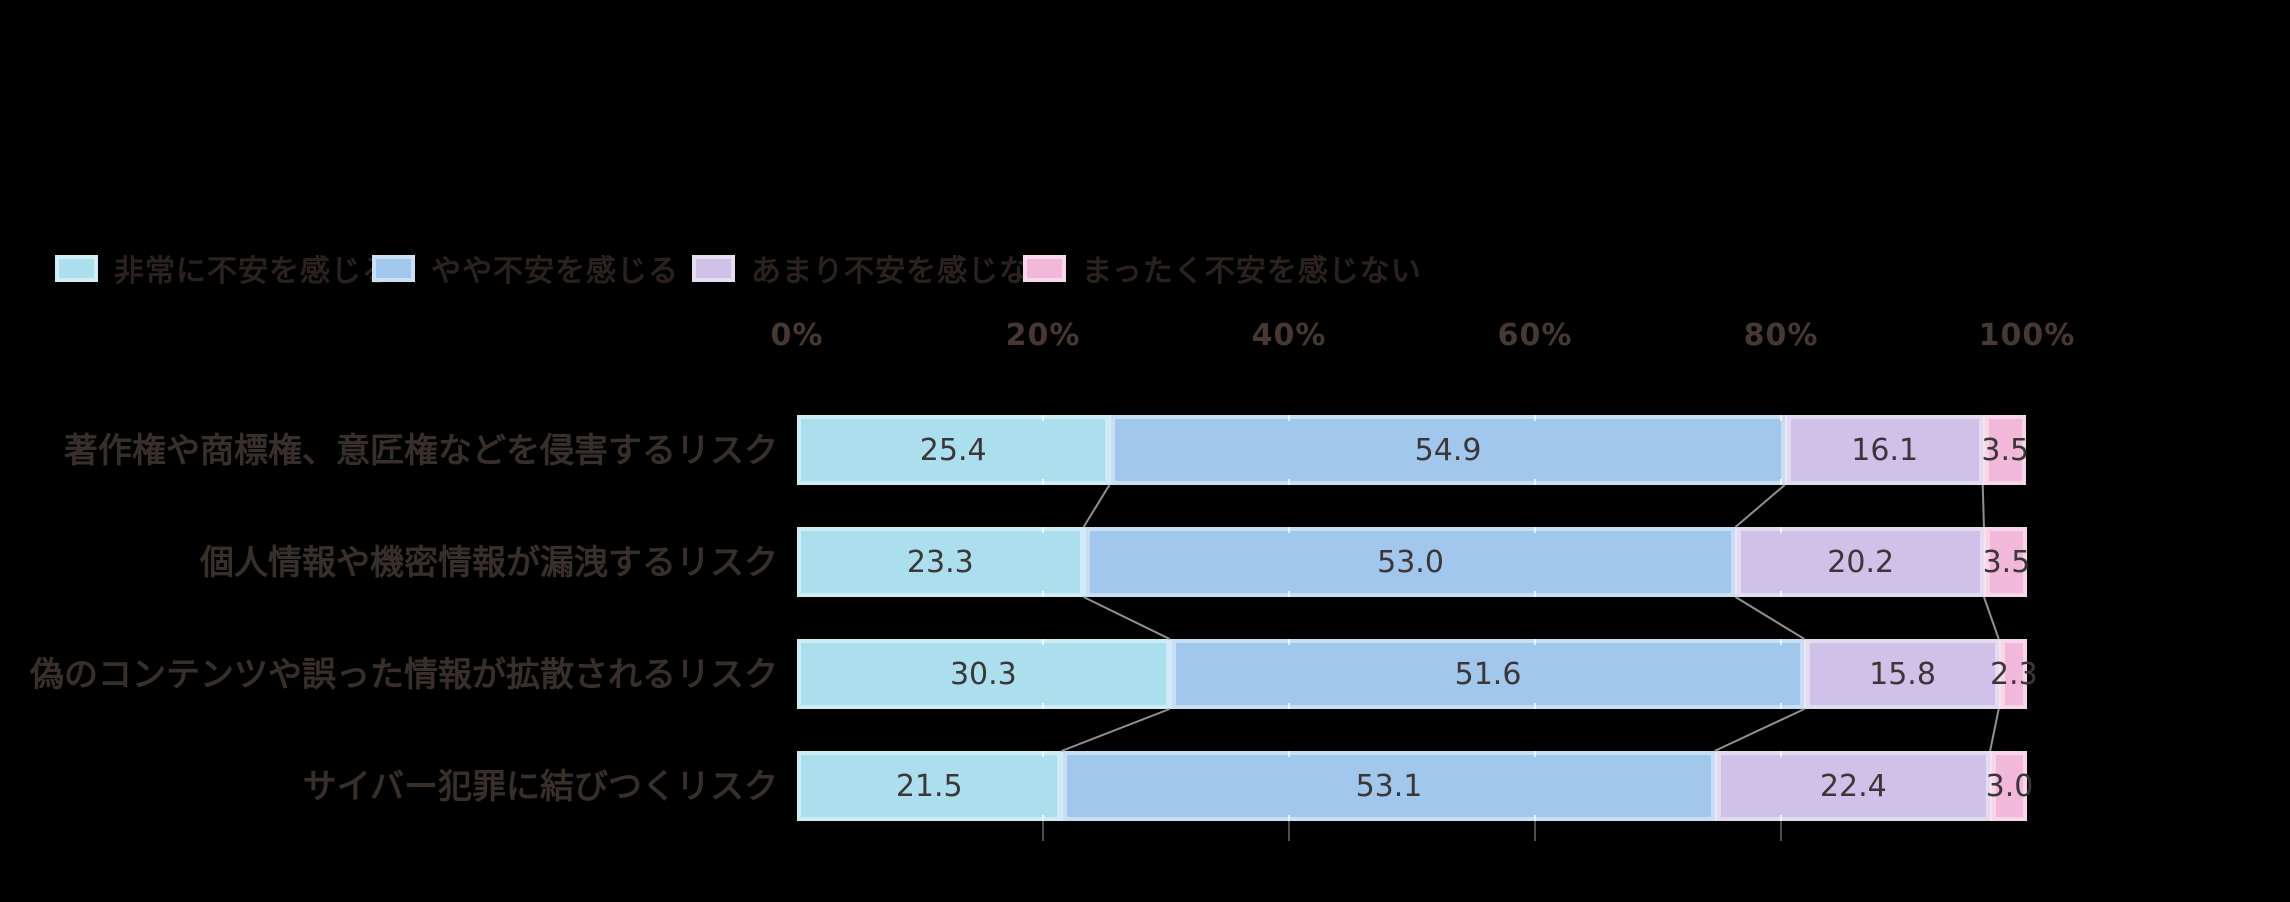  I want to click on bar-row: 30.3 51.6 15.8 2.3, so click(1417, 674).